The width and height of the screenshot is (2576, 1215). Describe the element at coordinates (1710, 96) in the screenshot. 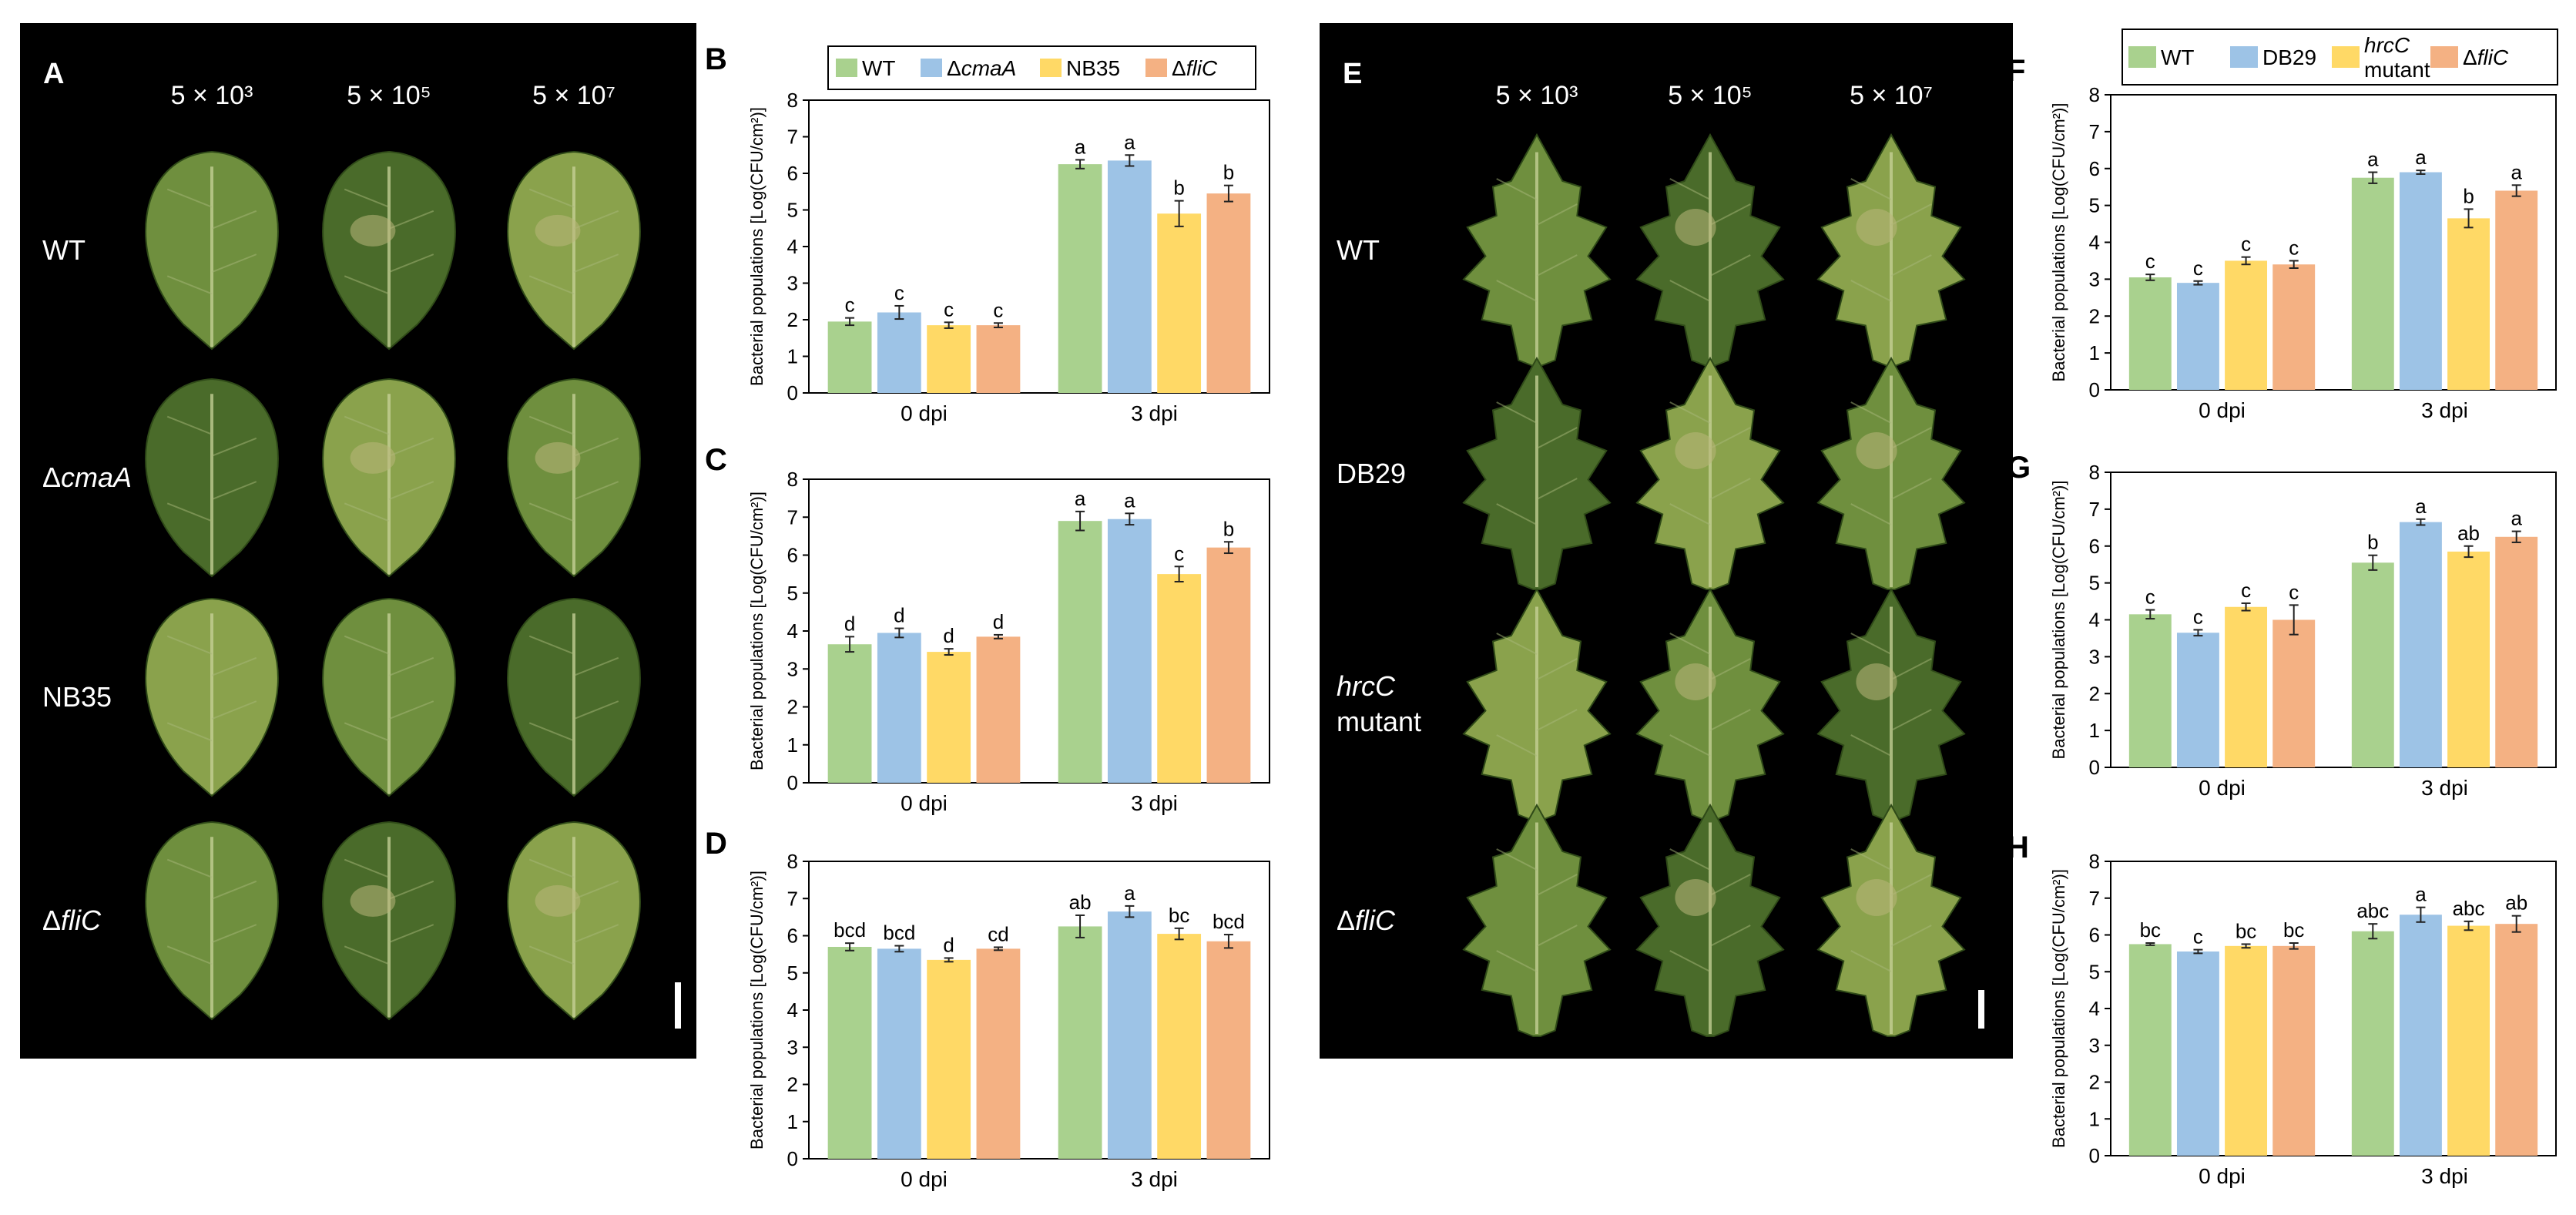

I see `column-header: 5 × 10⁵` at that location.